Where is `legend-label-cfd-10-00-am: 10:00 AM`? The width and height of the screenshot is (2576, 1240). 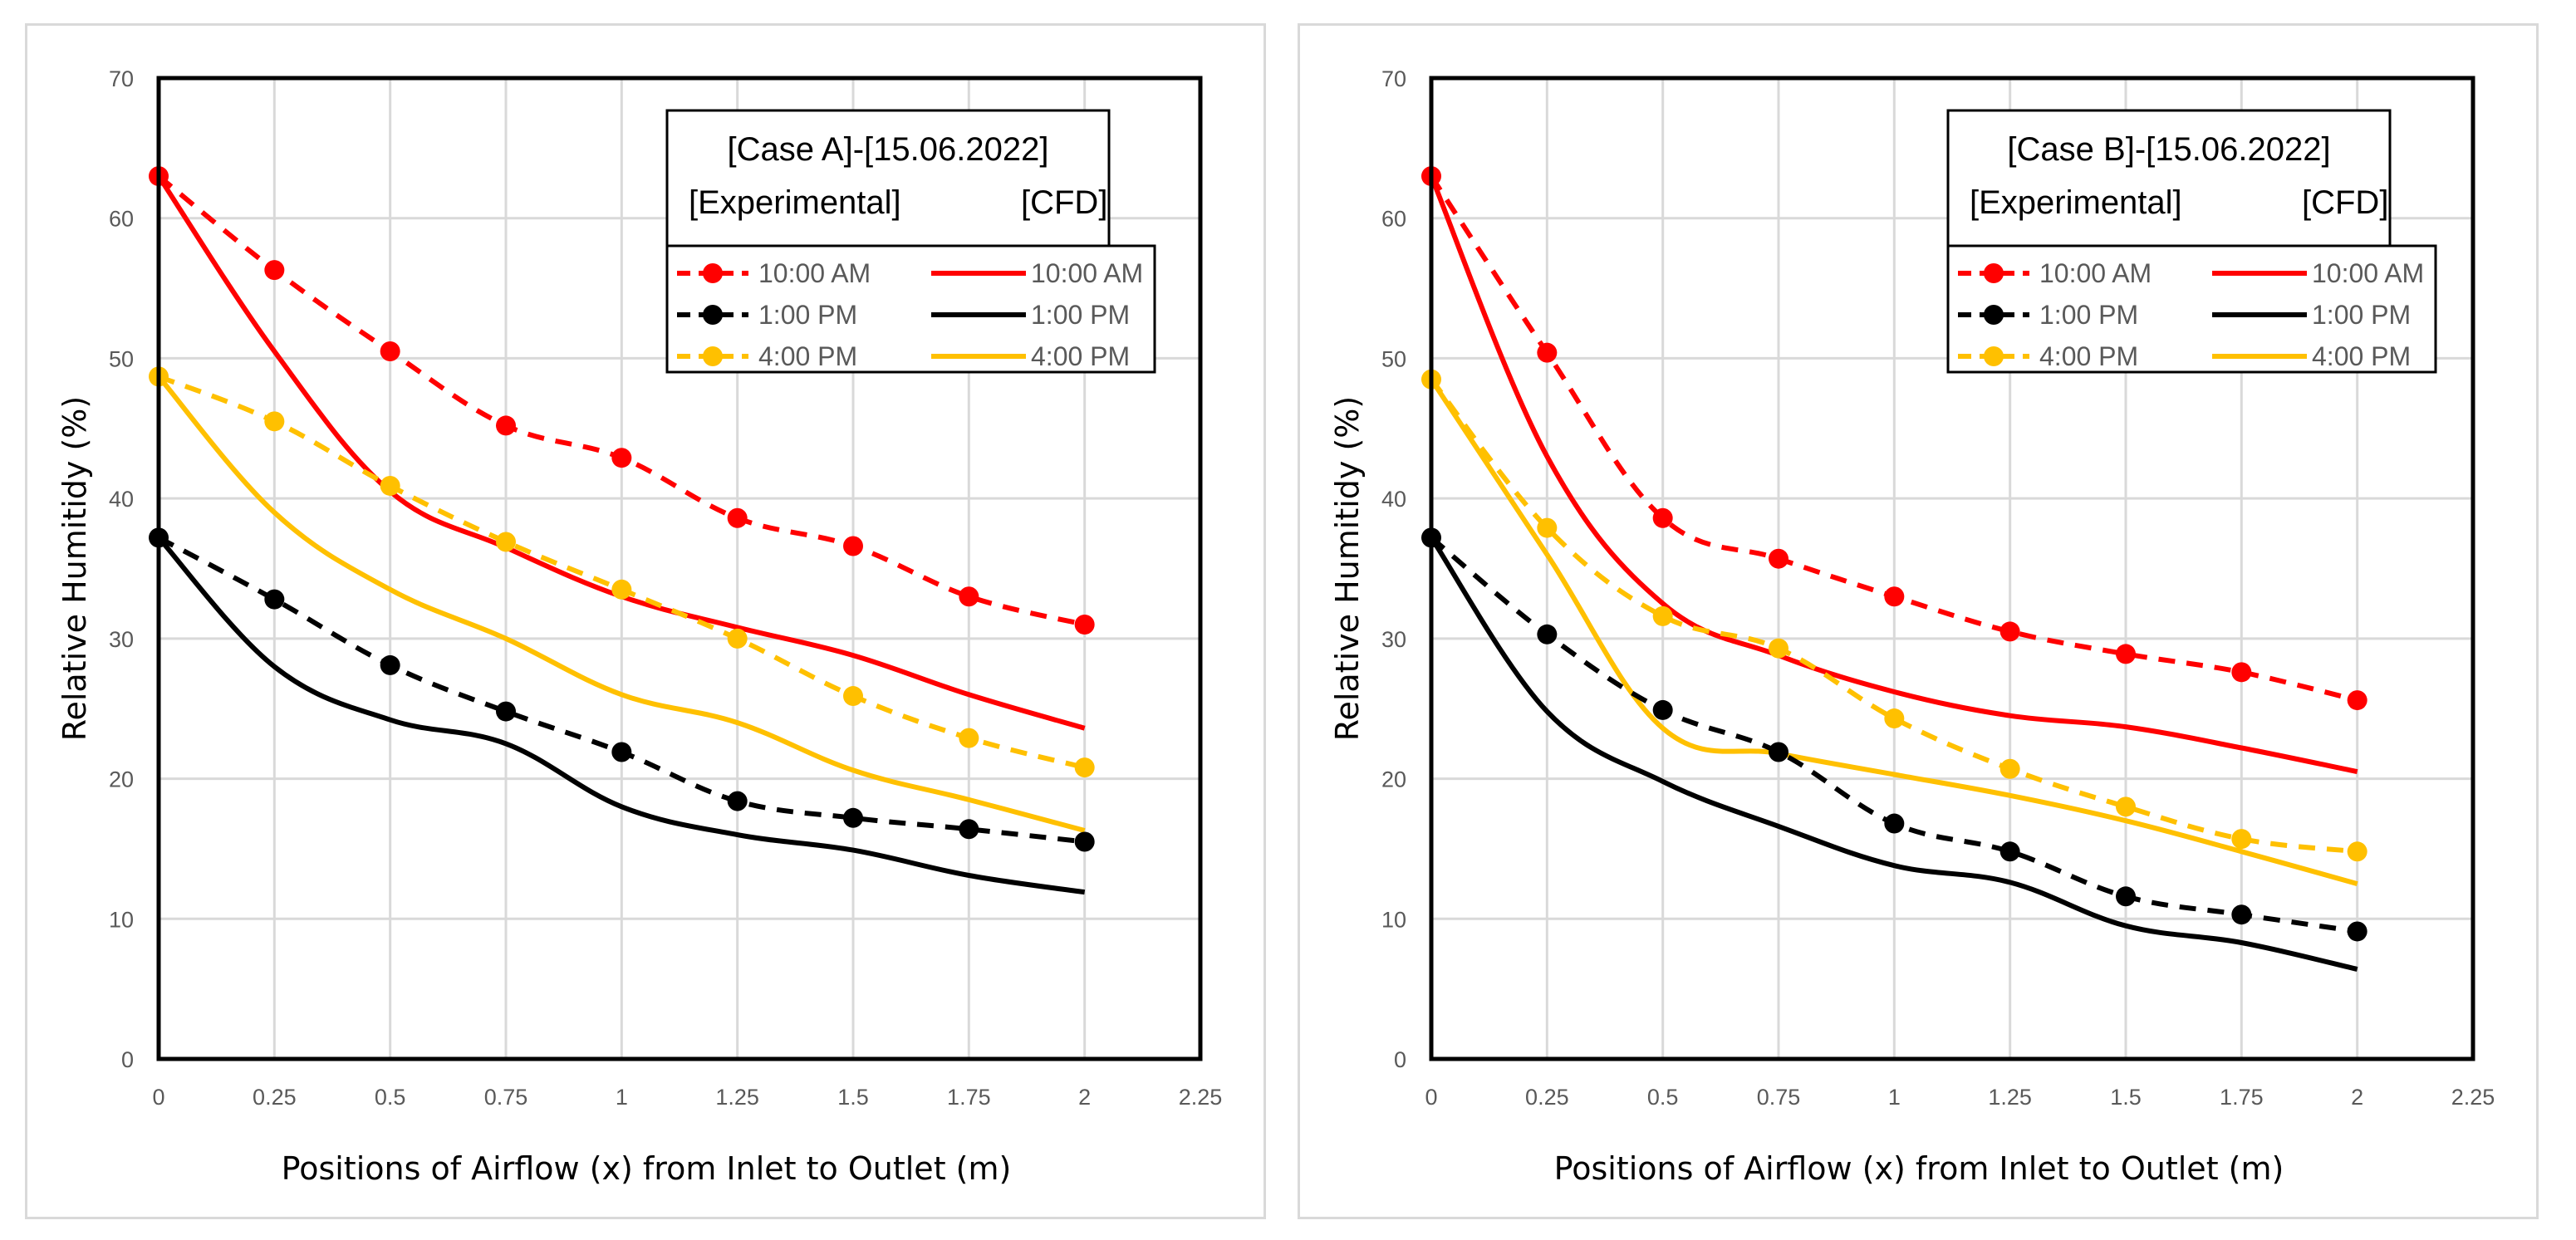
legend-label-cfd-10-00-am: 10:00 AM is located at coordinates (2368, 273).